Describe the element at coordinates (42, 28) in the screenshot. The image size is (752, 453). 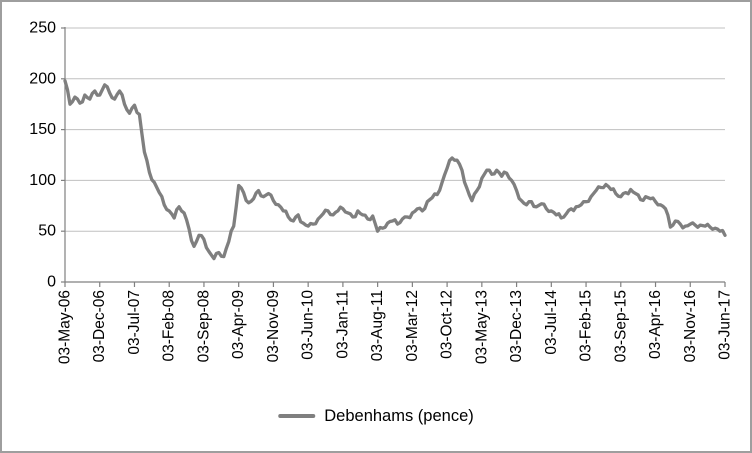
I see `y-tick-label: 250` at that location.